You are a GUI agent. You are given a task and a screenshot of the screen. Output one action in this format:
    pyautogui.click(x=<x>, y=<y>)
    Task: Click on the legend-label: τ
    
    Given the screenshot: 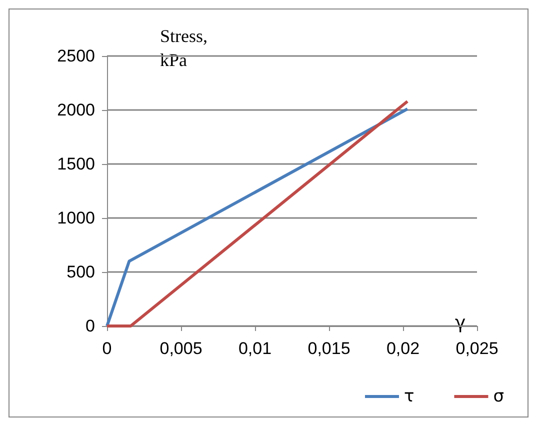 What is the action you would take?
    pyautogui.click(x=409, y=396)
    